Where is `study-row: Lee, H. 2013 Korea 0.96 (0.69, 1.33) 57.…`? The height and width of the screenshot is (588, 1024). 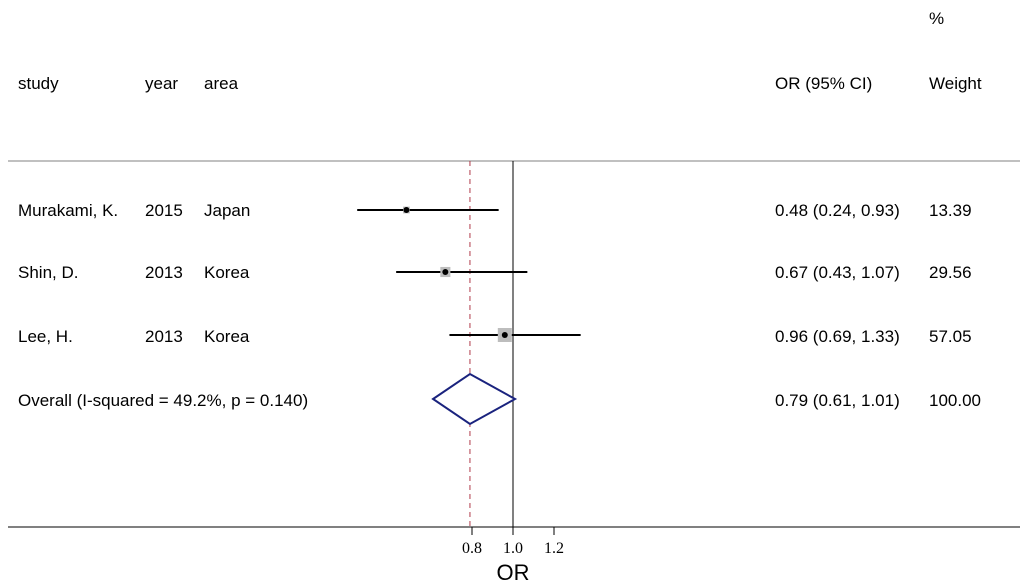 study-row: Lee, H. 2013 Korea 0.96 (0.69, 1.33) 57.… is located at coordinates (495, 336).